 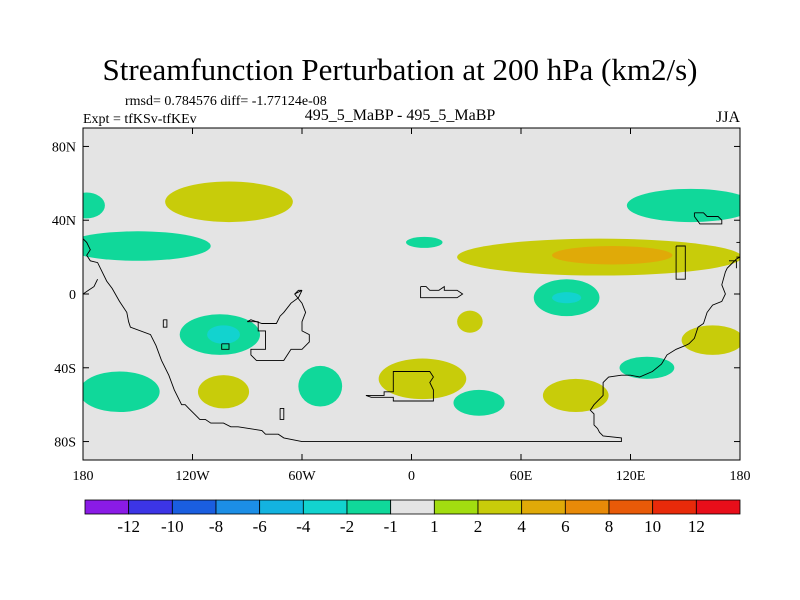 I want to click on colorbar-label: -4, so click(x=303, y=526).